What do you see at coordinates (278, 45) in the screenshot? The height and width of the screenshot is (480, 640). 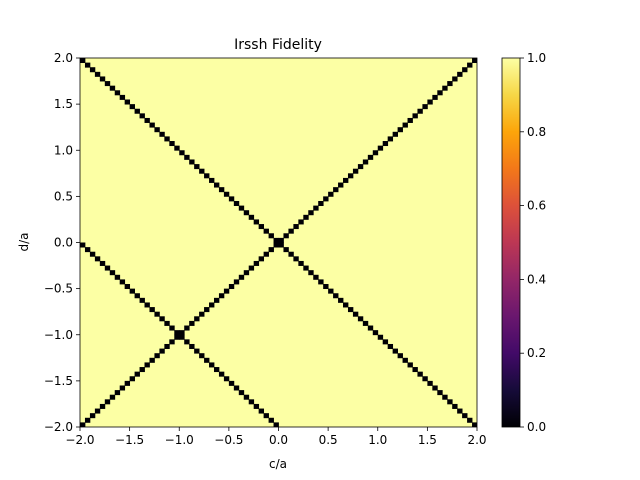 I see `chart-title: Irssh Fidelity` at bounding box center [278, 45].